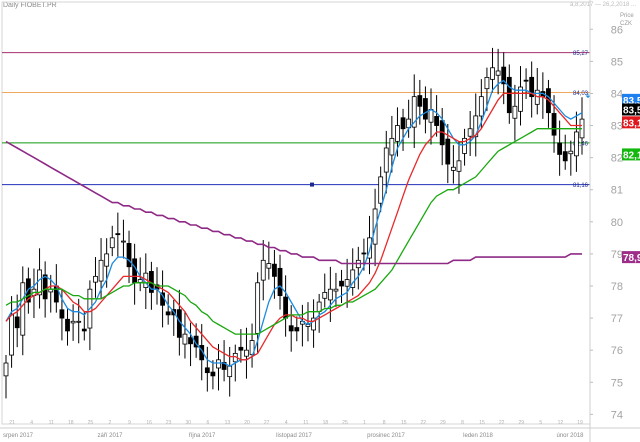  What do you see at coordinates (169, 423) in the screenshot?
I see `day-tick-8: 23` at bounding box center [169, 423].